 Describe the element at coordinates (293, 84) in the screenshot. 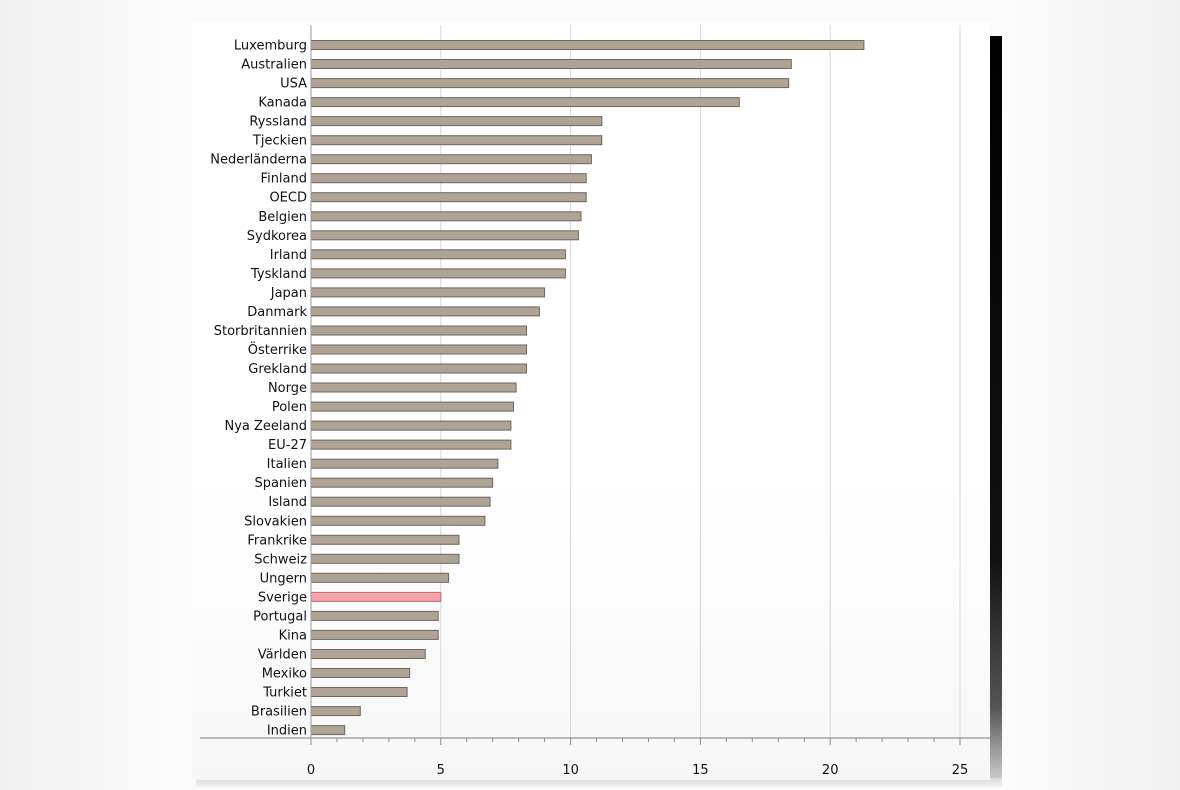

I see `category-label-2: USA` at that location.